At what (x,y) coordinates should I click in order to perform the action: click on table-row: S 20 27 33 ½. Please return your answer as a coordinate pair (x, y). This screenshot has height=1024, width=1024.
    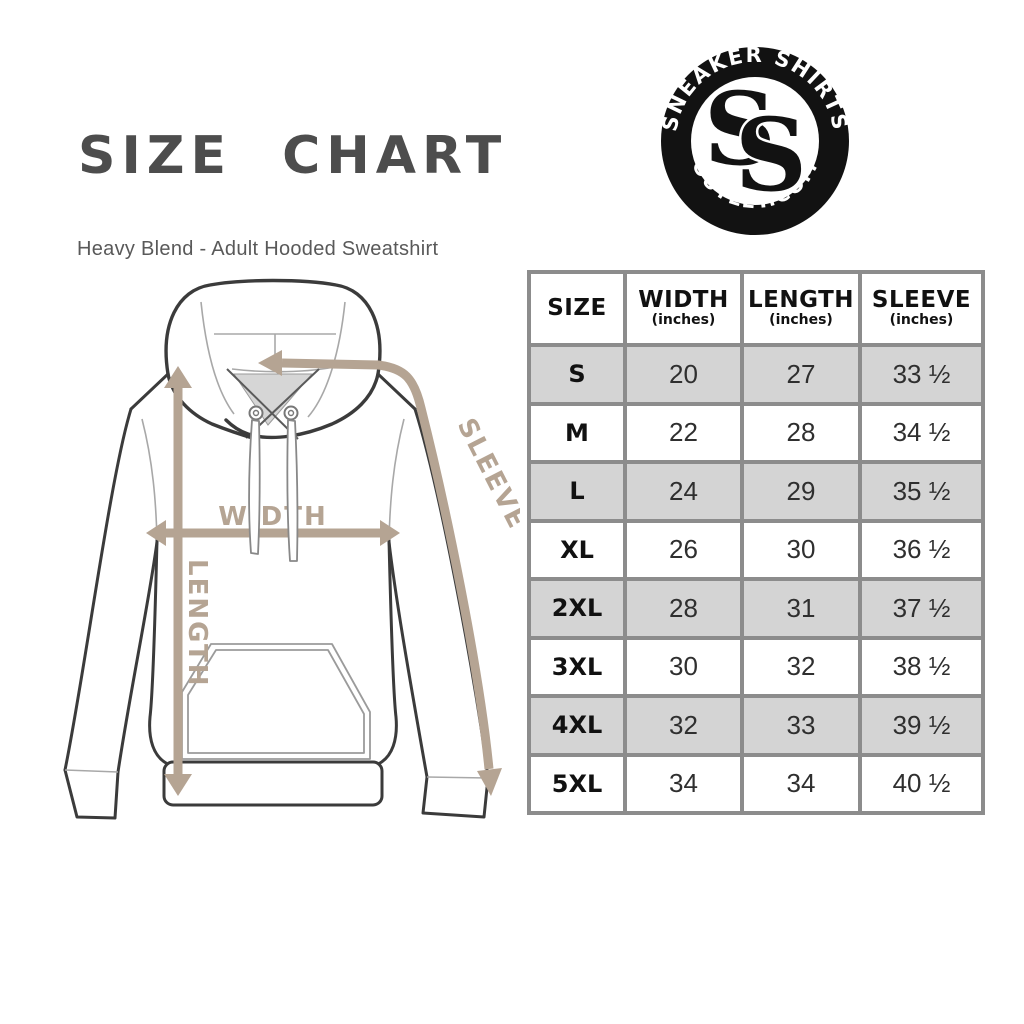
    Looking at the image, I should click on (756, 374).